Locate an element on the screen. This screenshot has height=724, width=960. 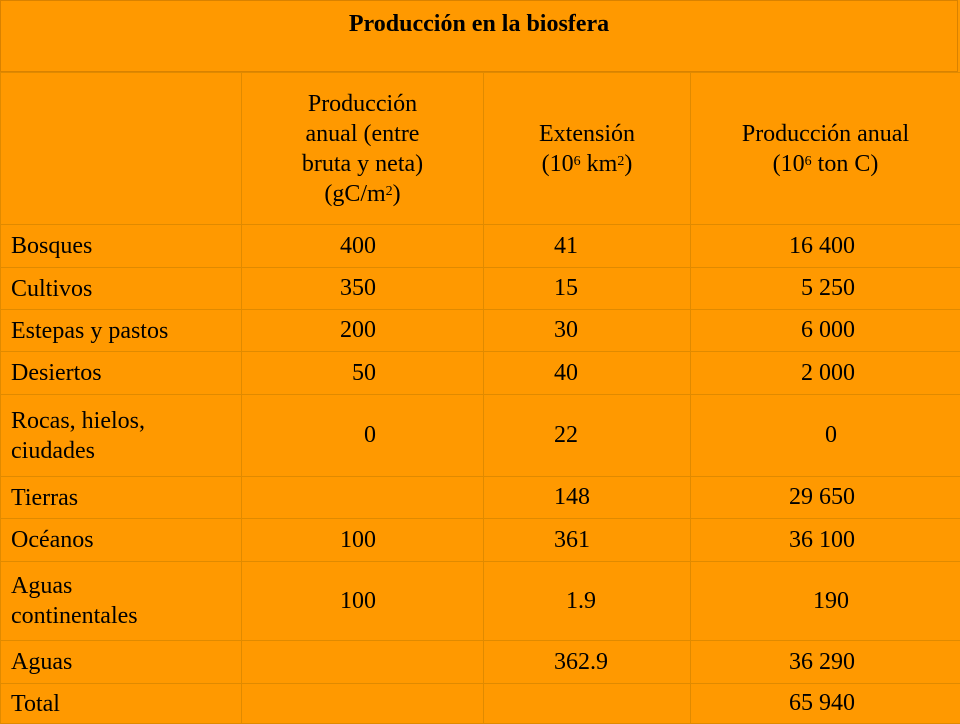
table-row: Total 65 940 is located at coordinates (480, 704).